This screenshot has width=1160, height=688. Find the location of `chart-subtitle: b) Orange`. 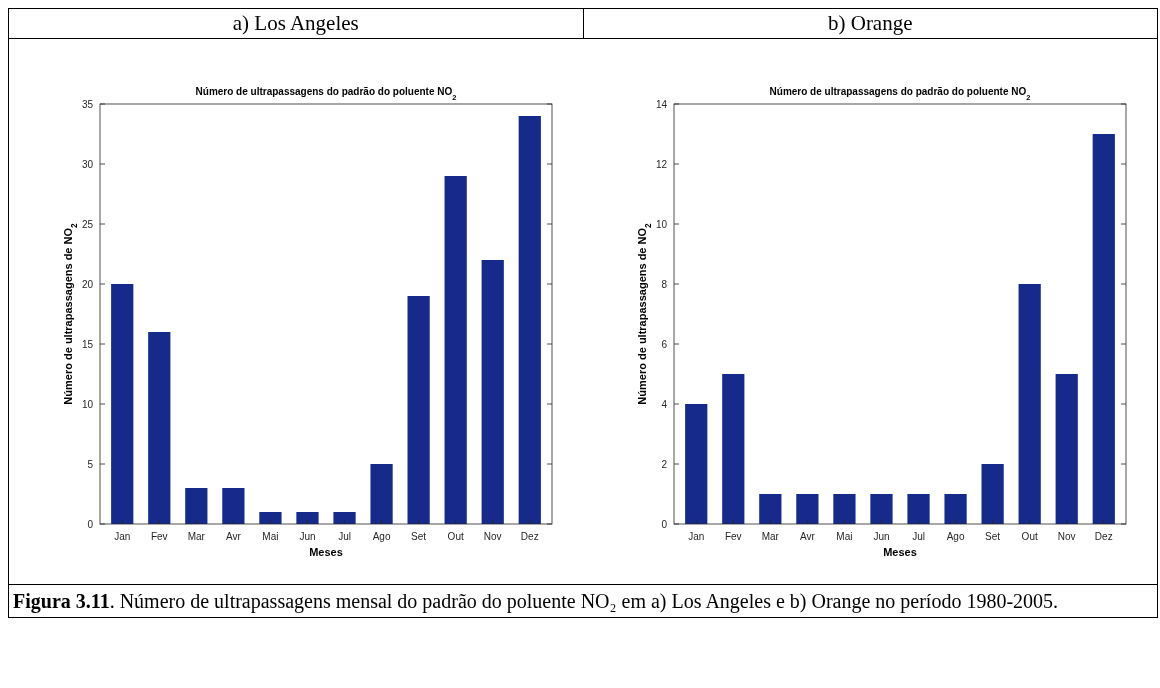

chart-subtitle: b) Orange is located at coordinates (870, 23).